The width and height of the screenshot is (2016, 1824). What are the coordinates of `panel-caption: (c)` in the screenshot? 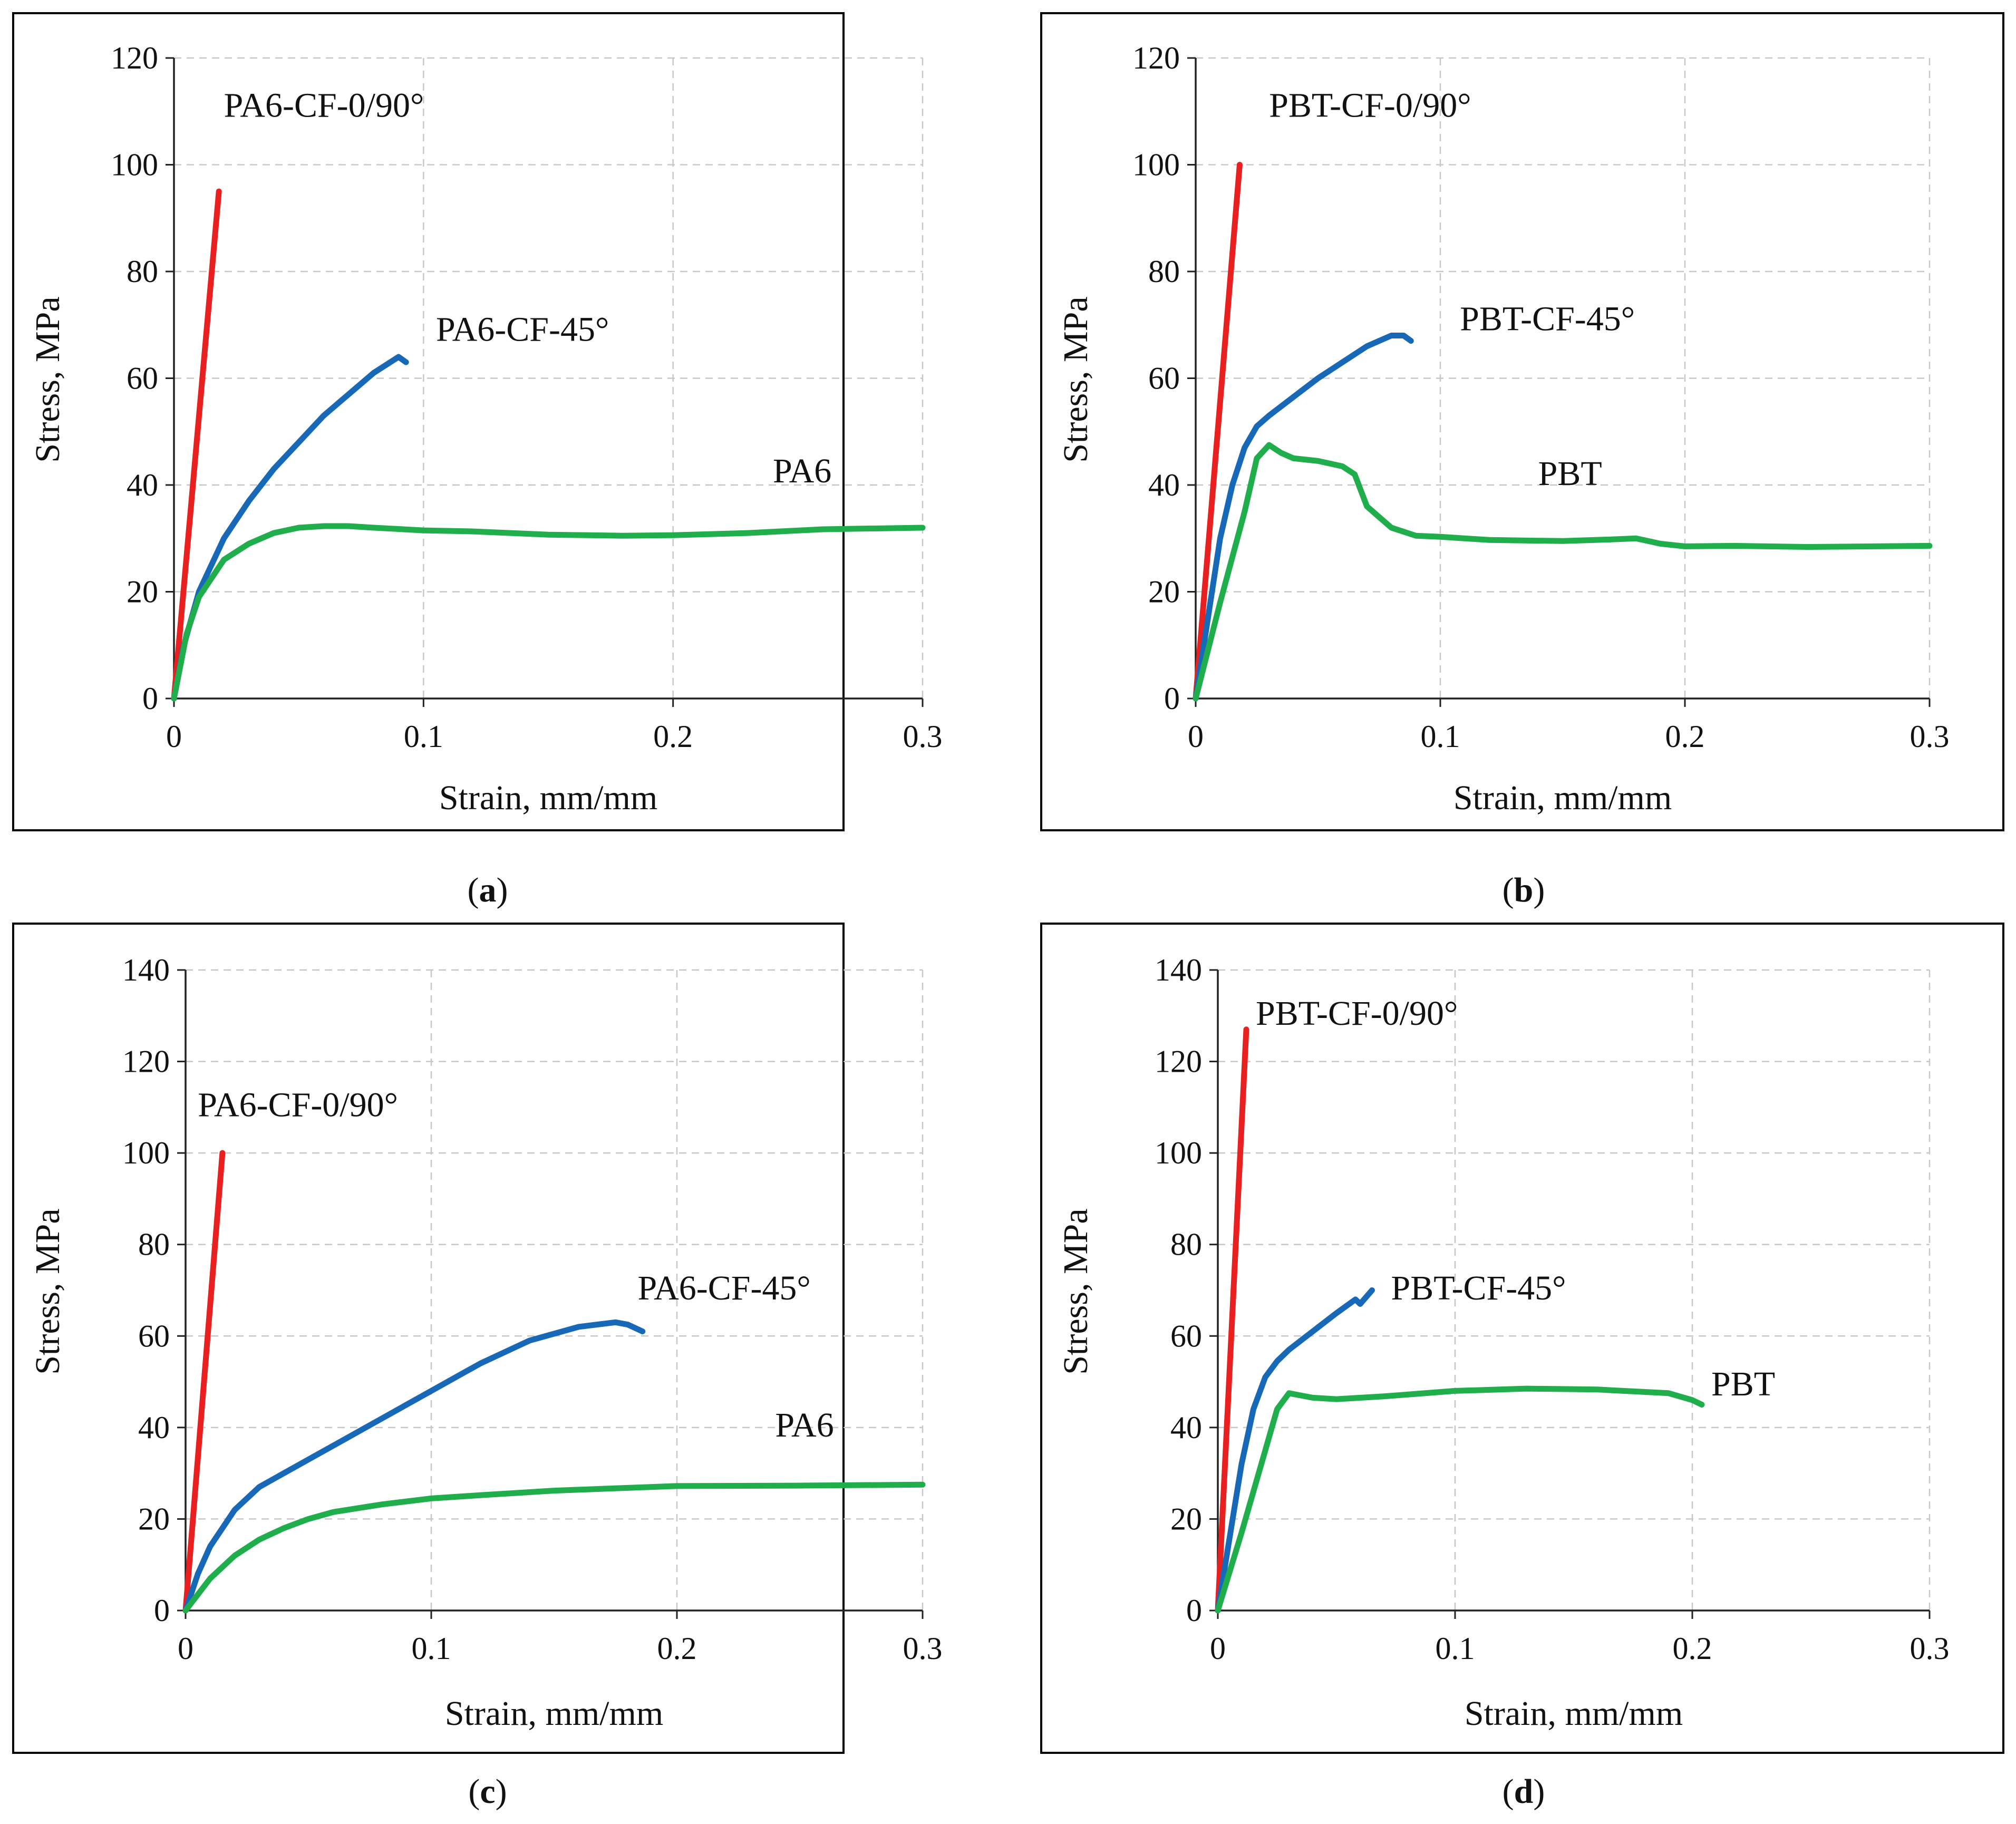 It's located at (488, 1791).